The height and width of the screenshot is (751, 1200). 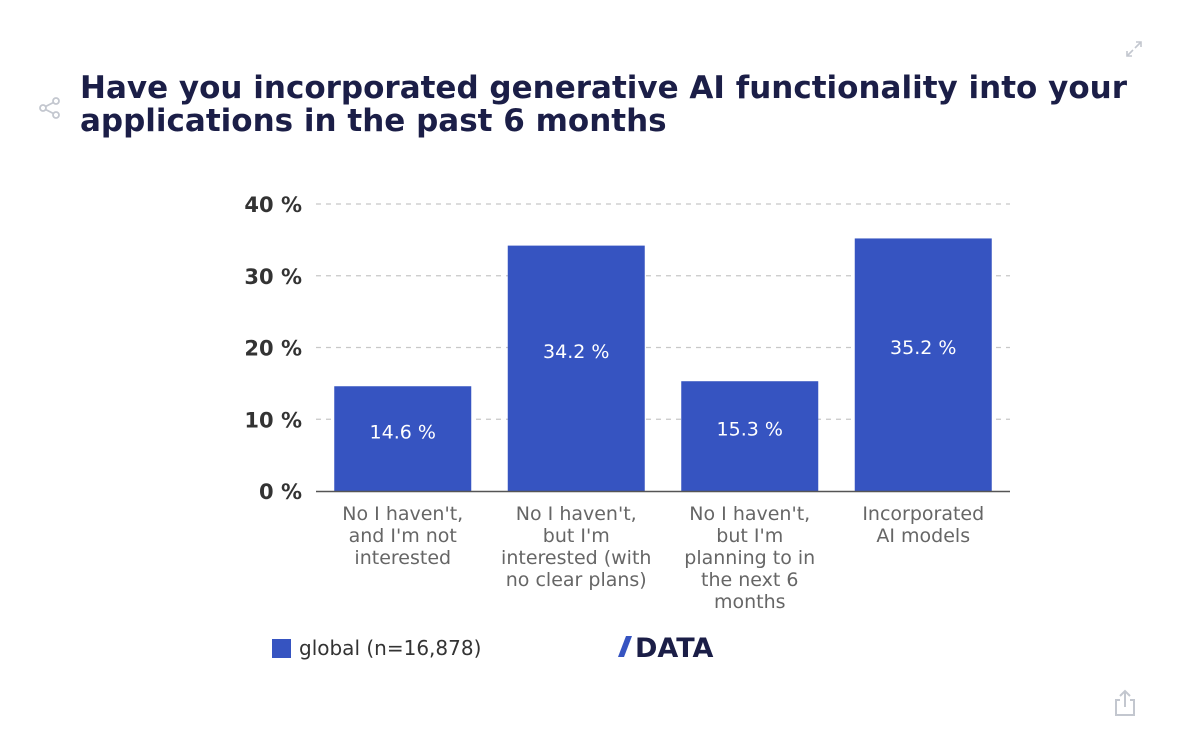 I want to click on y-tick-label: 20 %, so click(x=273, y=349).